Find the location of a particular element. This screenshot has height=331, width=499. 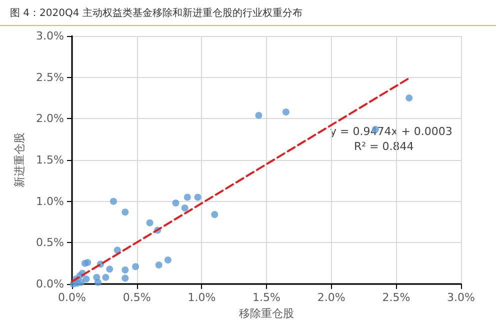

x-tick-label: 2.5% is located at coordinates (396, 297).